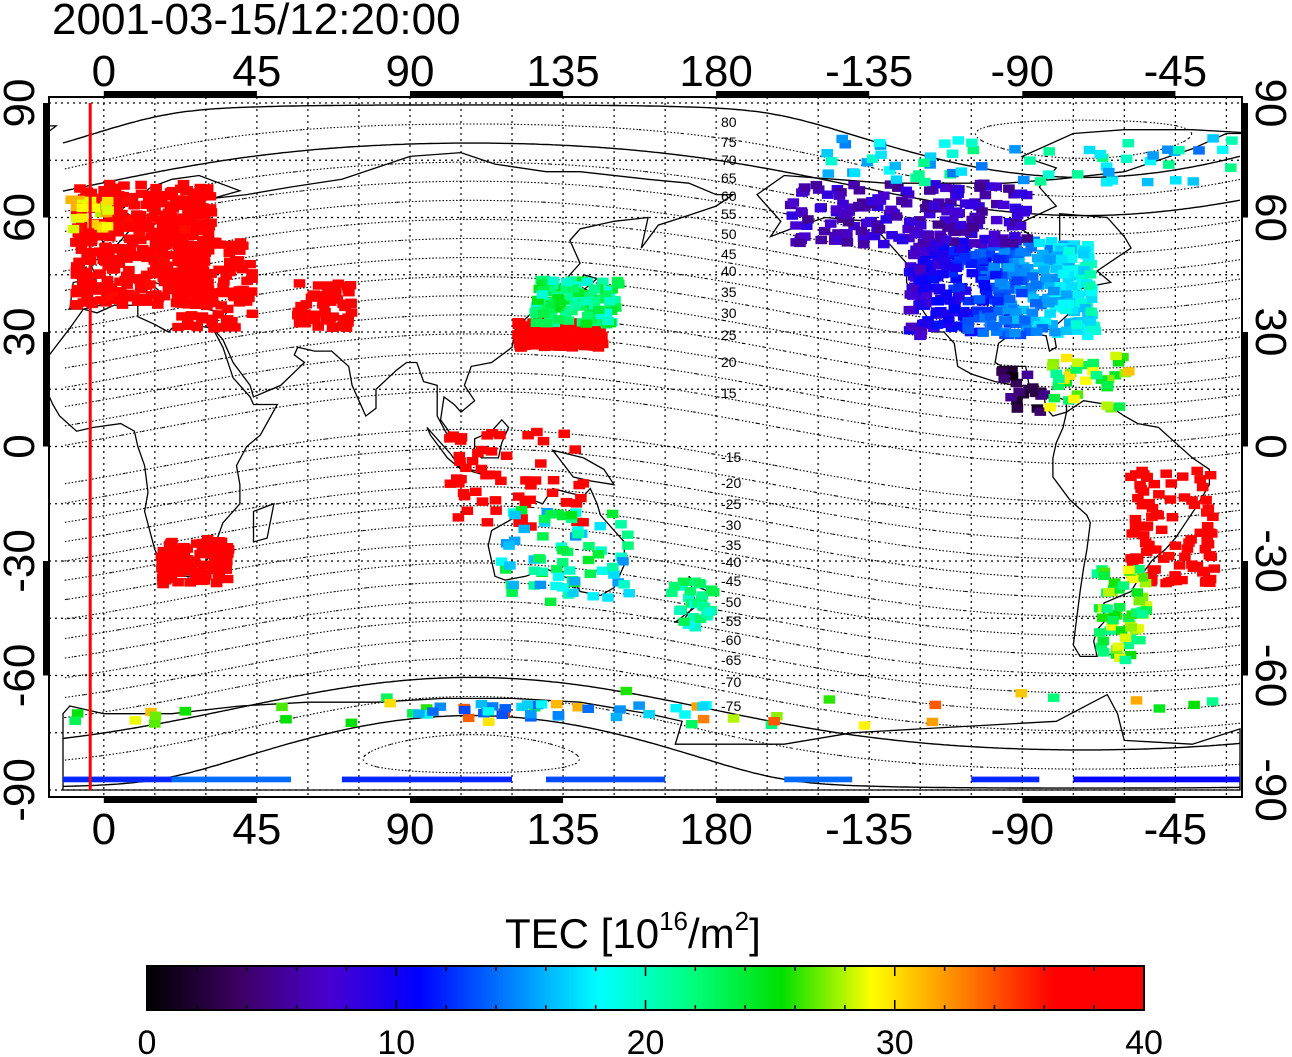 The height and width of the screenshot is (1057, 1292). Describe the element at coordinates (646, 1040) in the screenshot. I see `colorbar-tick-label: 20` at that location.